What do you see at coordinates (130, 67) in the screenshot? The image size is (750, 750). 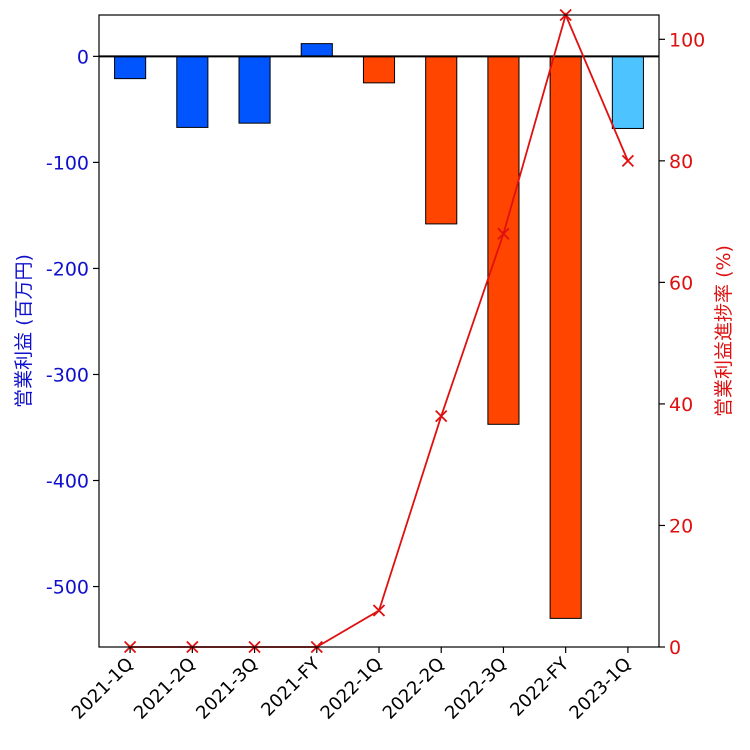 I see `bar-2021-1Q` at bounding box center [130, 67].